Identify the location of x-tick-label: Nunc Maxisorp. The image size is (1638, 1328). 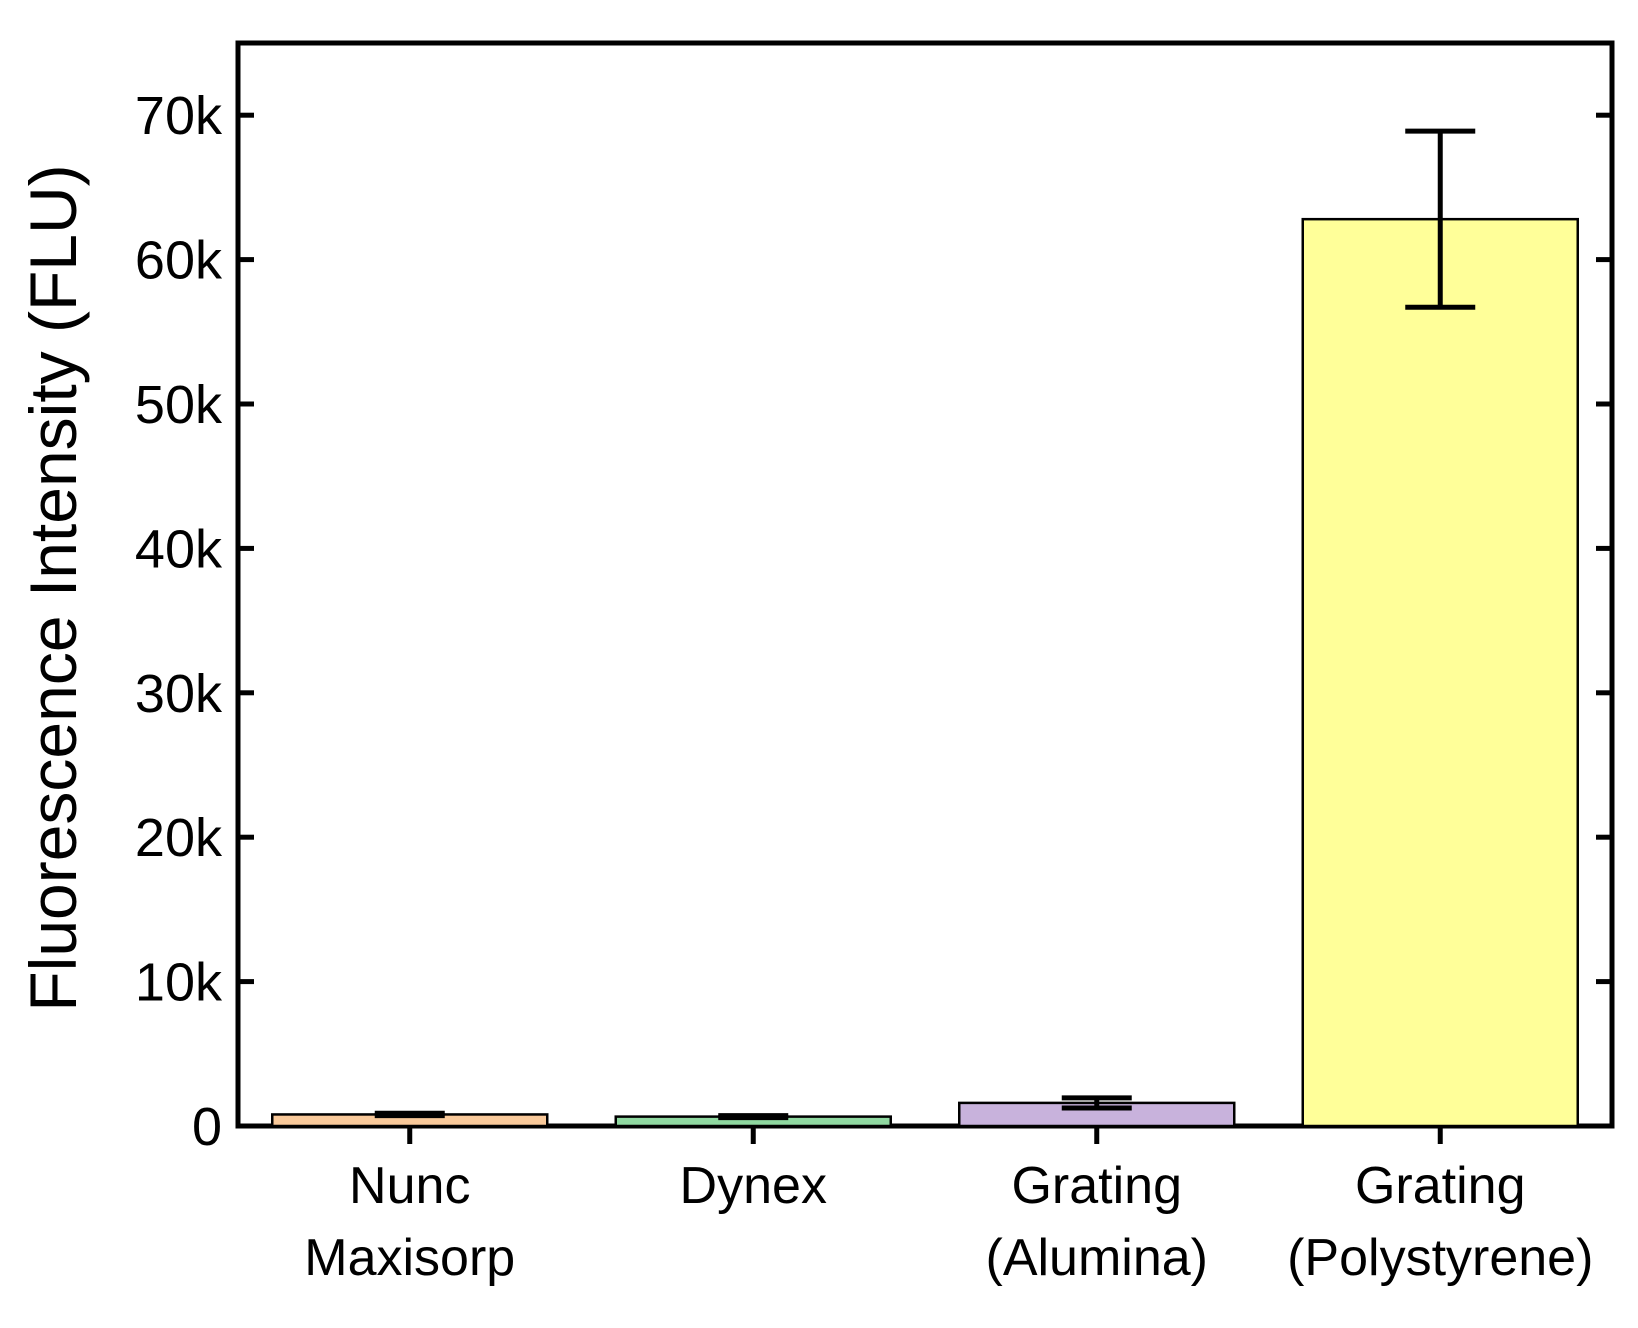
(409, 1222).